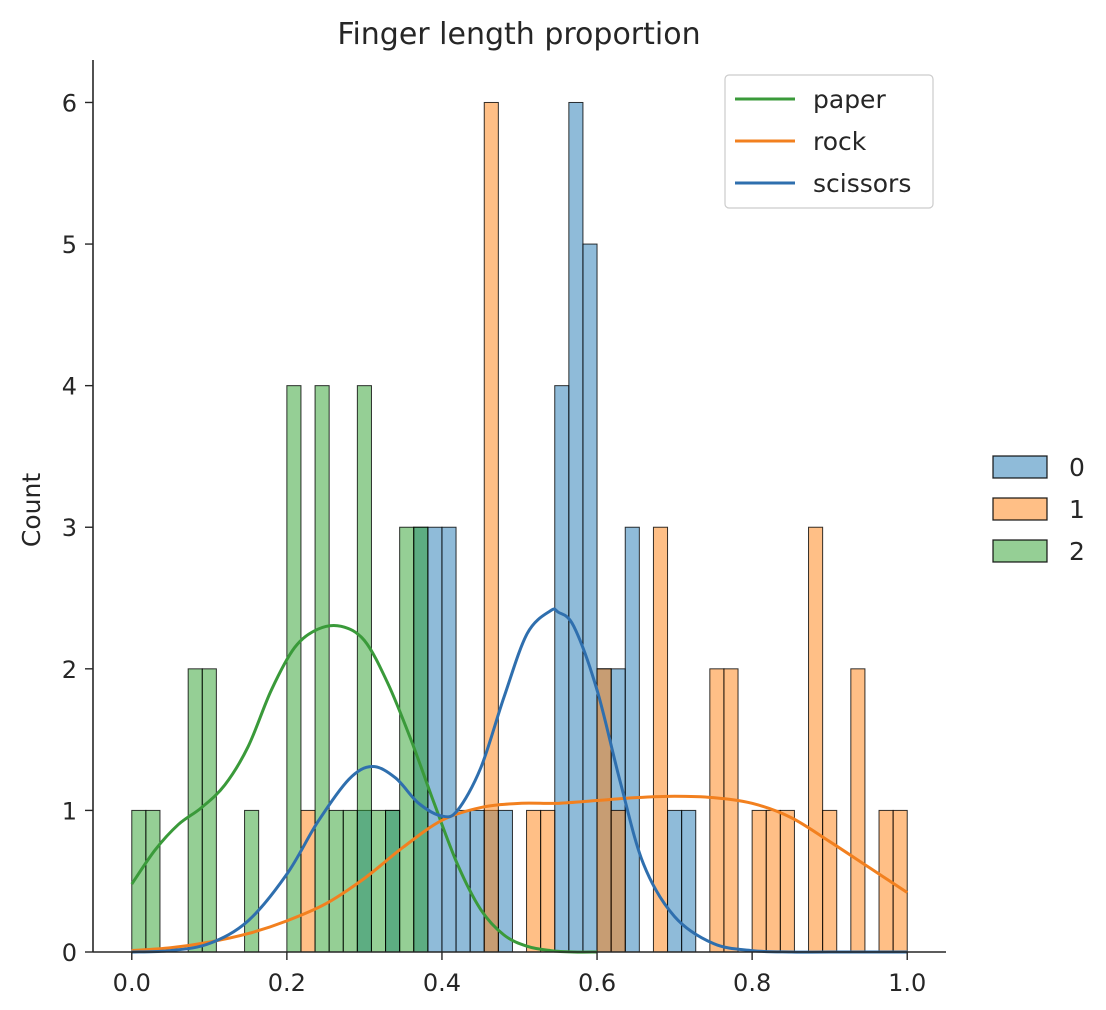 The width and height of the screenshot is (1106, 1010). I want to click on x-tick-label: 0.4, so click(442, 983).